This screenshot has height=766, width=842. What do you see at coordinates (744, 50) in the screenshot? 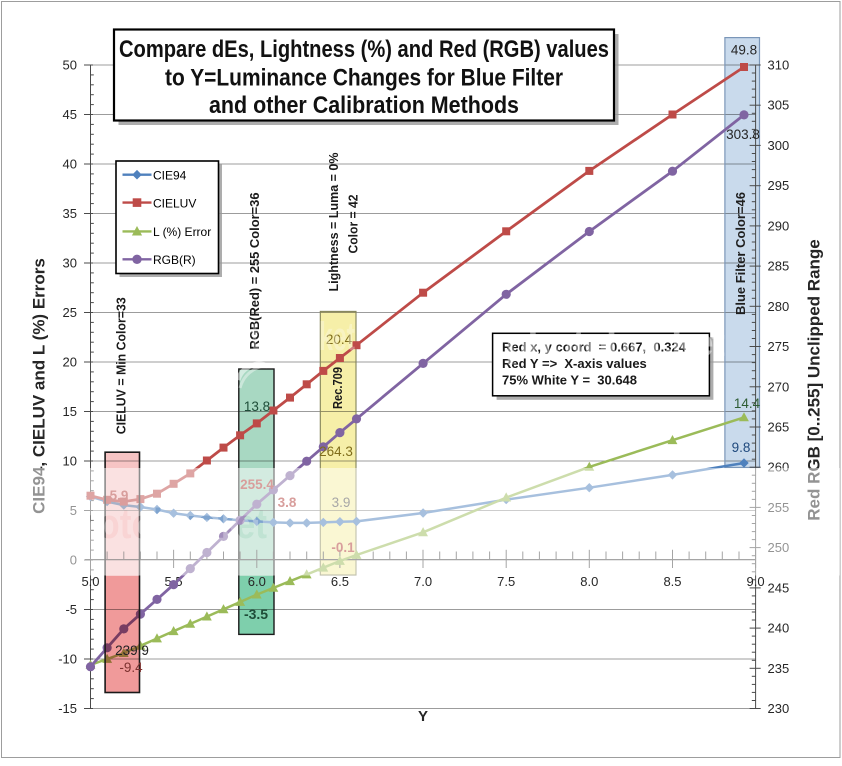
I see `svg-text: 49.8` at bounding box center [744, 50].